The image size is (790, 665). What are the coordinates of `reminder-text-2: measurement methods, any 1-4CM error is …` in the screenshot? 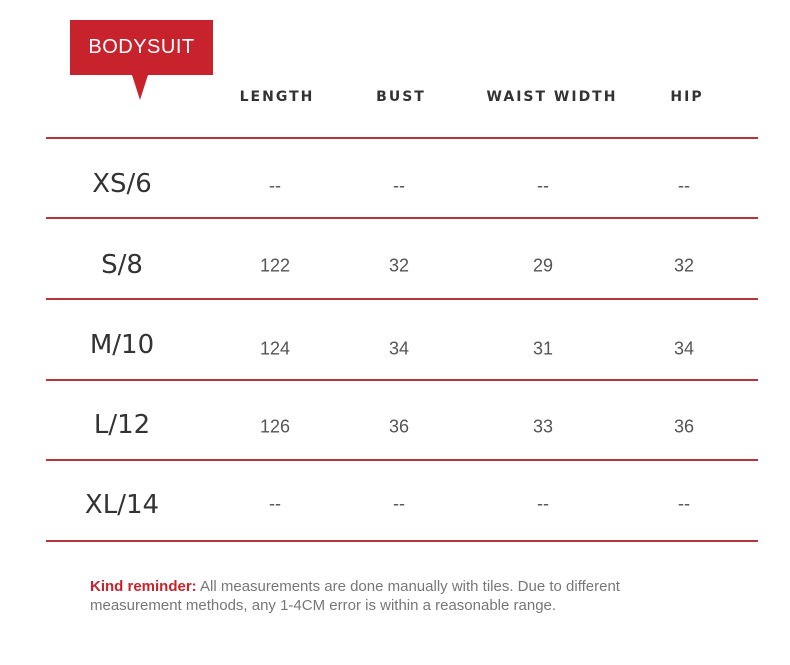 It's located at (323, 605).